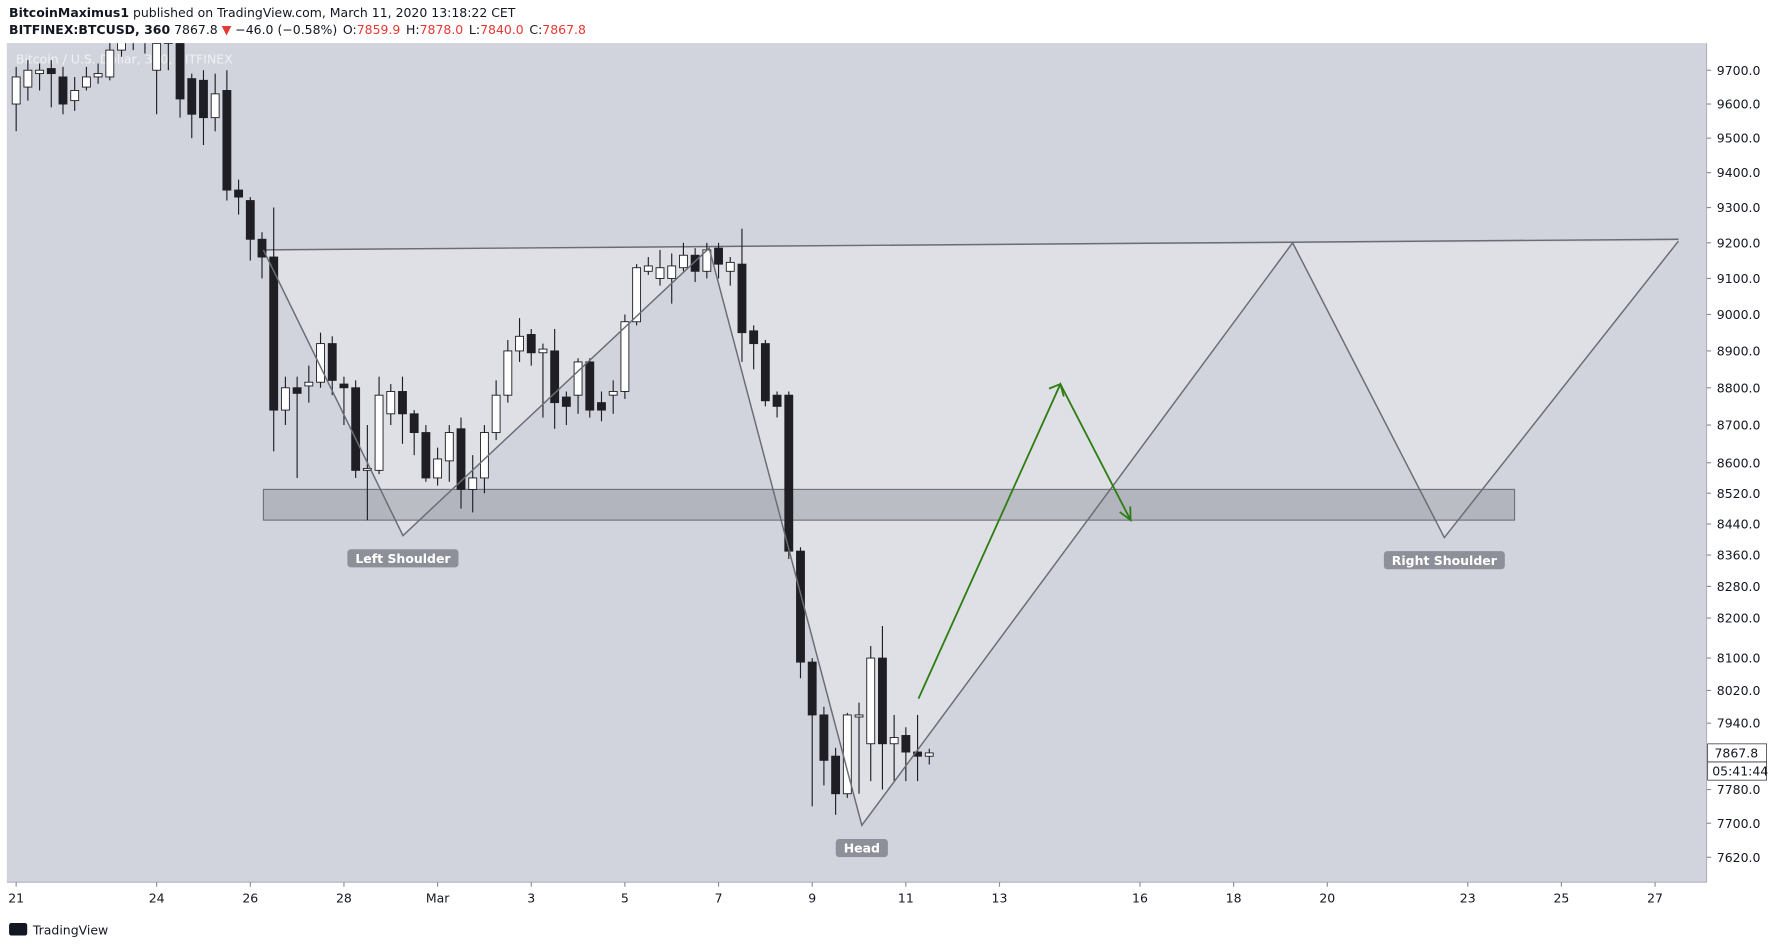  What do you see at coordinates (1327, 898) in the screenshot?
I see `x-tick-label: 20` at bounding box center [1327, 898].